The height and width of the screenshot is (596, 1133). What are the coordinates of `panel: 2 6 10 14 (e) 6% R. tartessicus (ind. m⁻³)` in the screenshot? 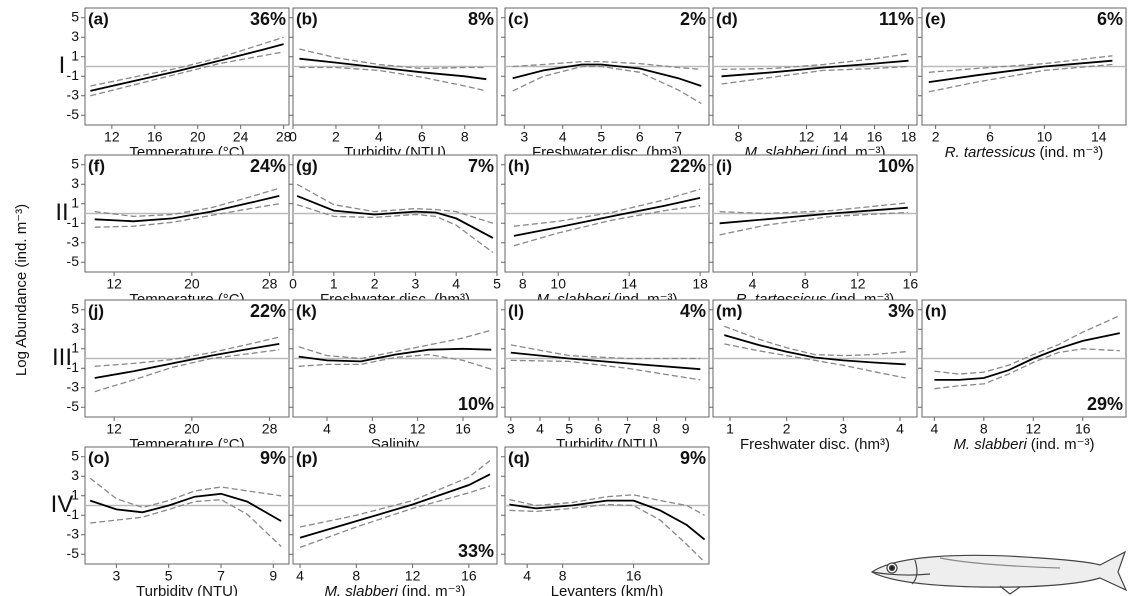 It's located at (1022, 84).